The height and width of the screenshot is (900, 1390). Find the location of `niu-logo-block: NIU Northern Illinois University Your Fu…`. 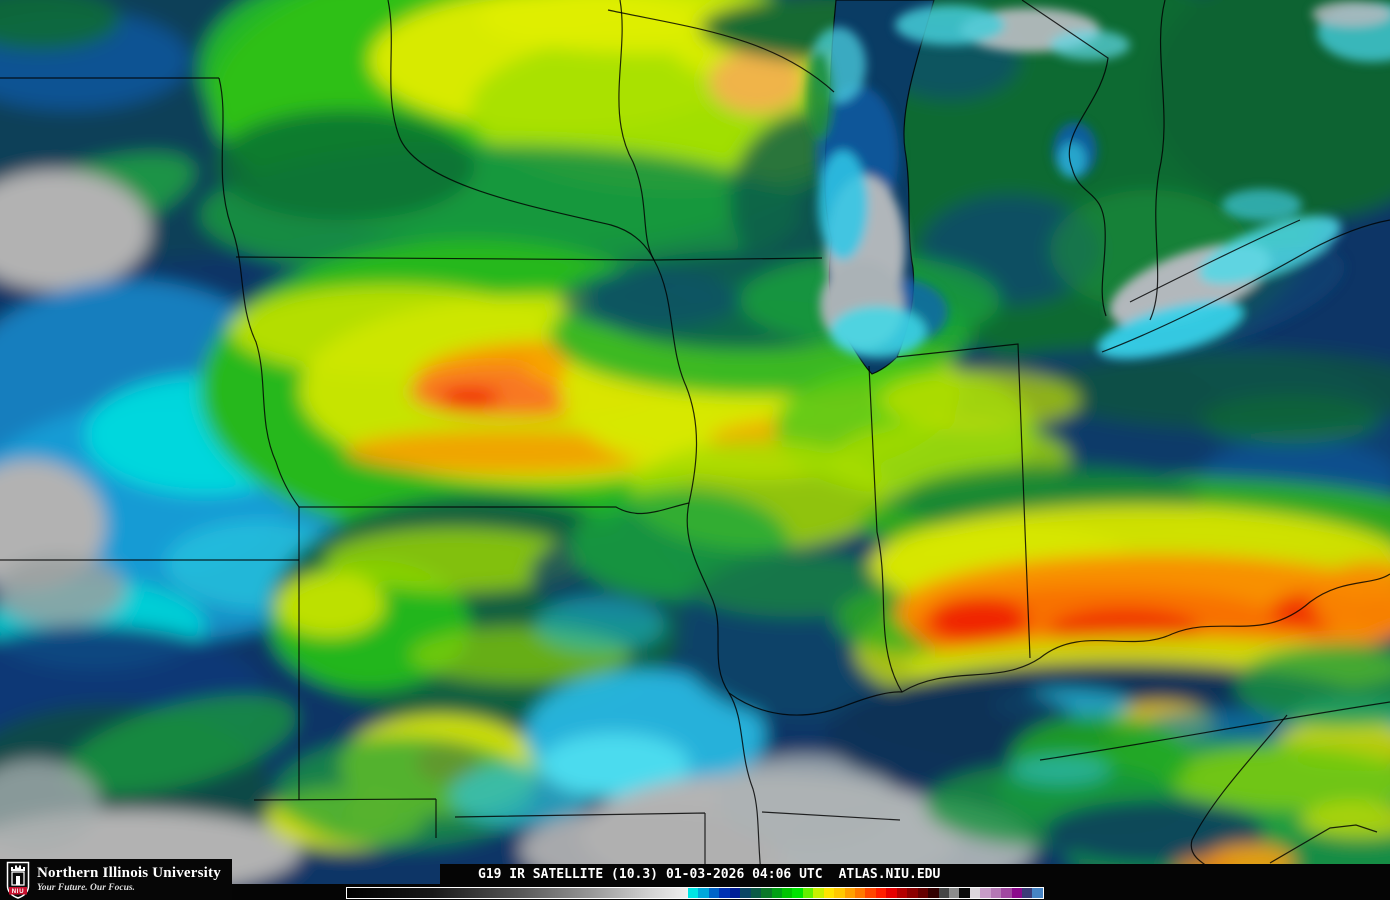

niu-logo-block: NIU Northern Illinois University Your Fu… is located at coordinates (116, 879).